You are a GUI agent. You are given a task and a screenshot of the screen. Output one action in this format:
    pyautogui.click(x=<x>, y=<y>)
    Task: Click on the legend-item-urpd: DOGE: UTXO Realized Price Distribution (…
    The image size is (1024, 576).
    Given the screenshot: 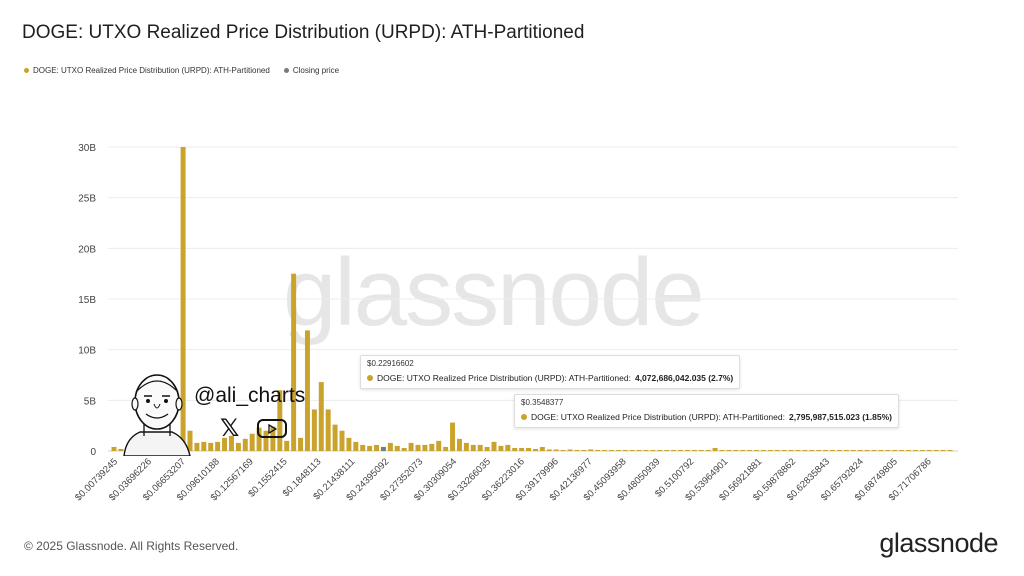 What is the action you would take?
    pyautogui.click(x=147, y=70)
    